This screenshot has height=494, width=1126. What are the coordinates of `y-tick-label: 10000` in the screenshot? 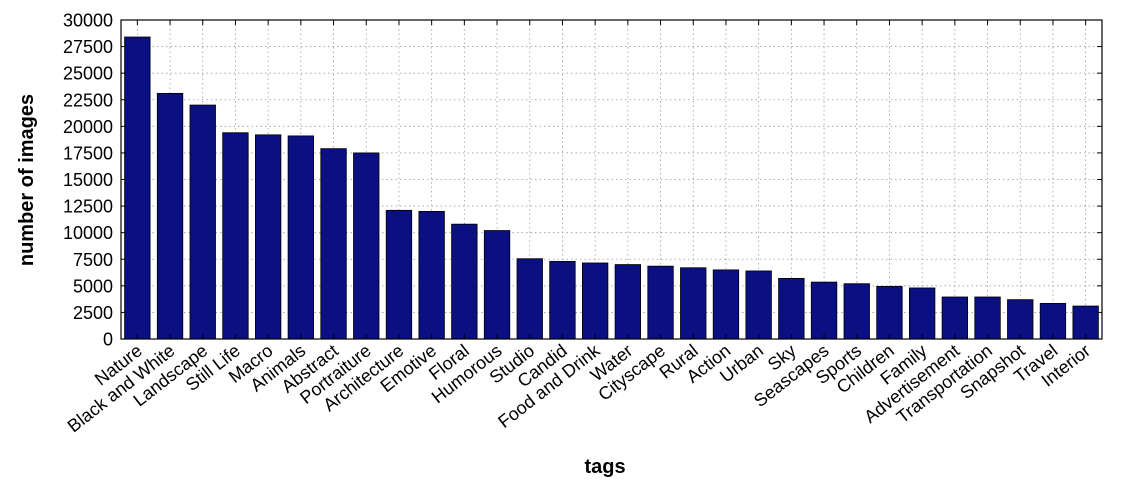 It's located at (88, 233).